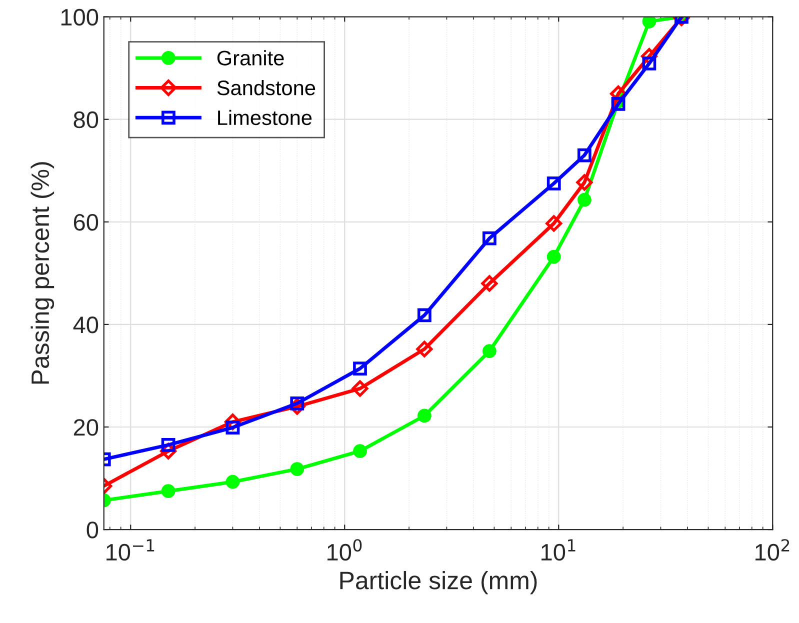 The width and height of the screenshot is (799, 623). What do you see at coordinates (79, 17) in the screenshot?
I see `y-tick-label: 100` at bounding box center [79, 17].